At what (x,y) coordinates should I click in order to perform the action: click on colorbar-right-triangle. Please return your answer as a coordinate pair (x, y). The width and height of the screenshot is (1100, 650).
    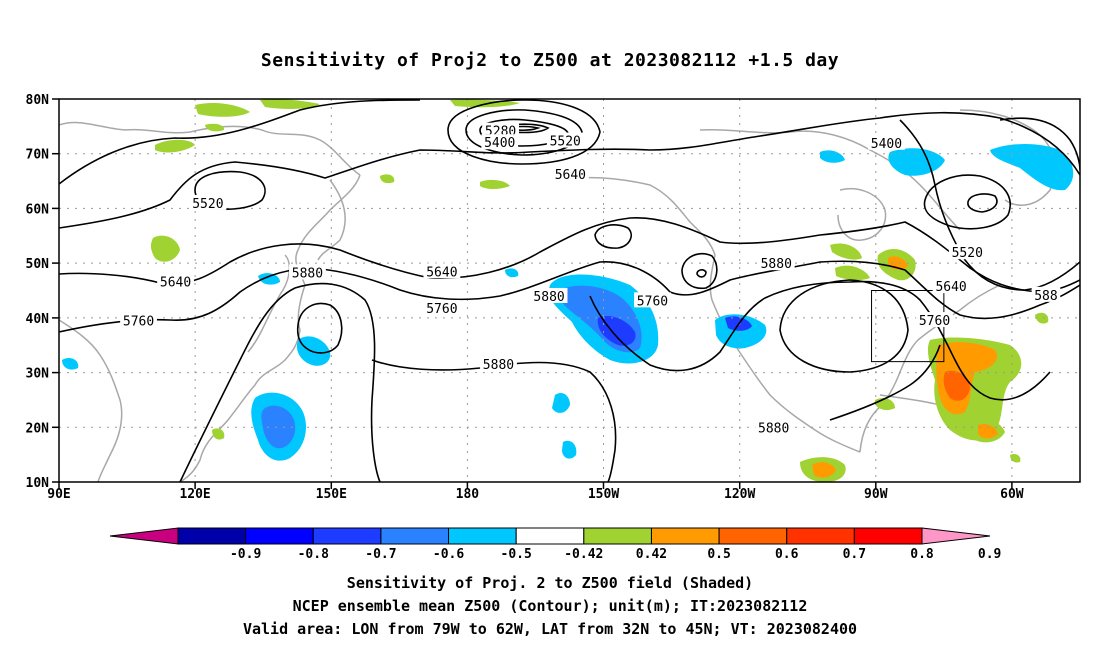
    Looking at the image, I should click on (956, 536).